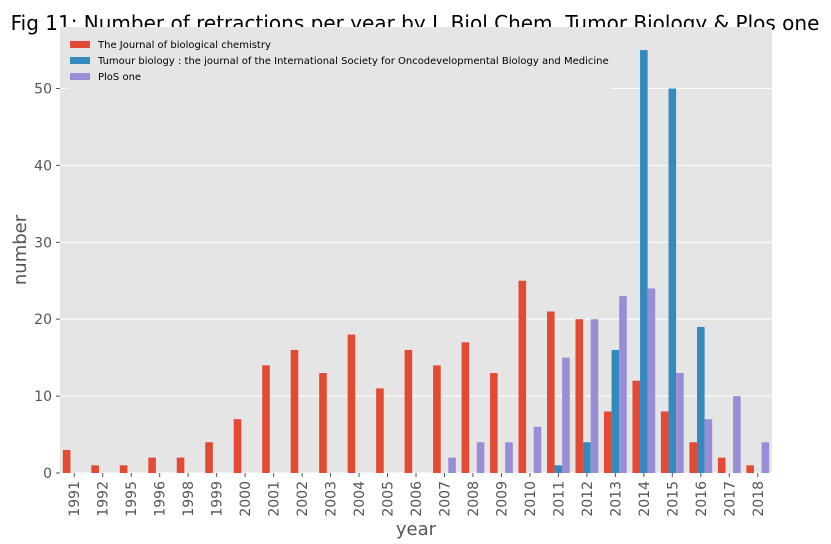 The image size is (831, 544). I want to click on bar-series-0-2005, so click(380, 430).